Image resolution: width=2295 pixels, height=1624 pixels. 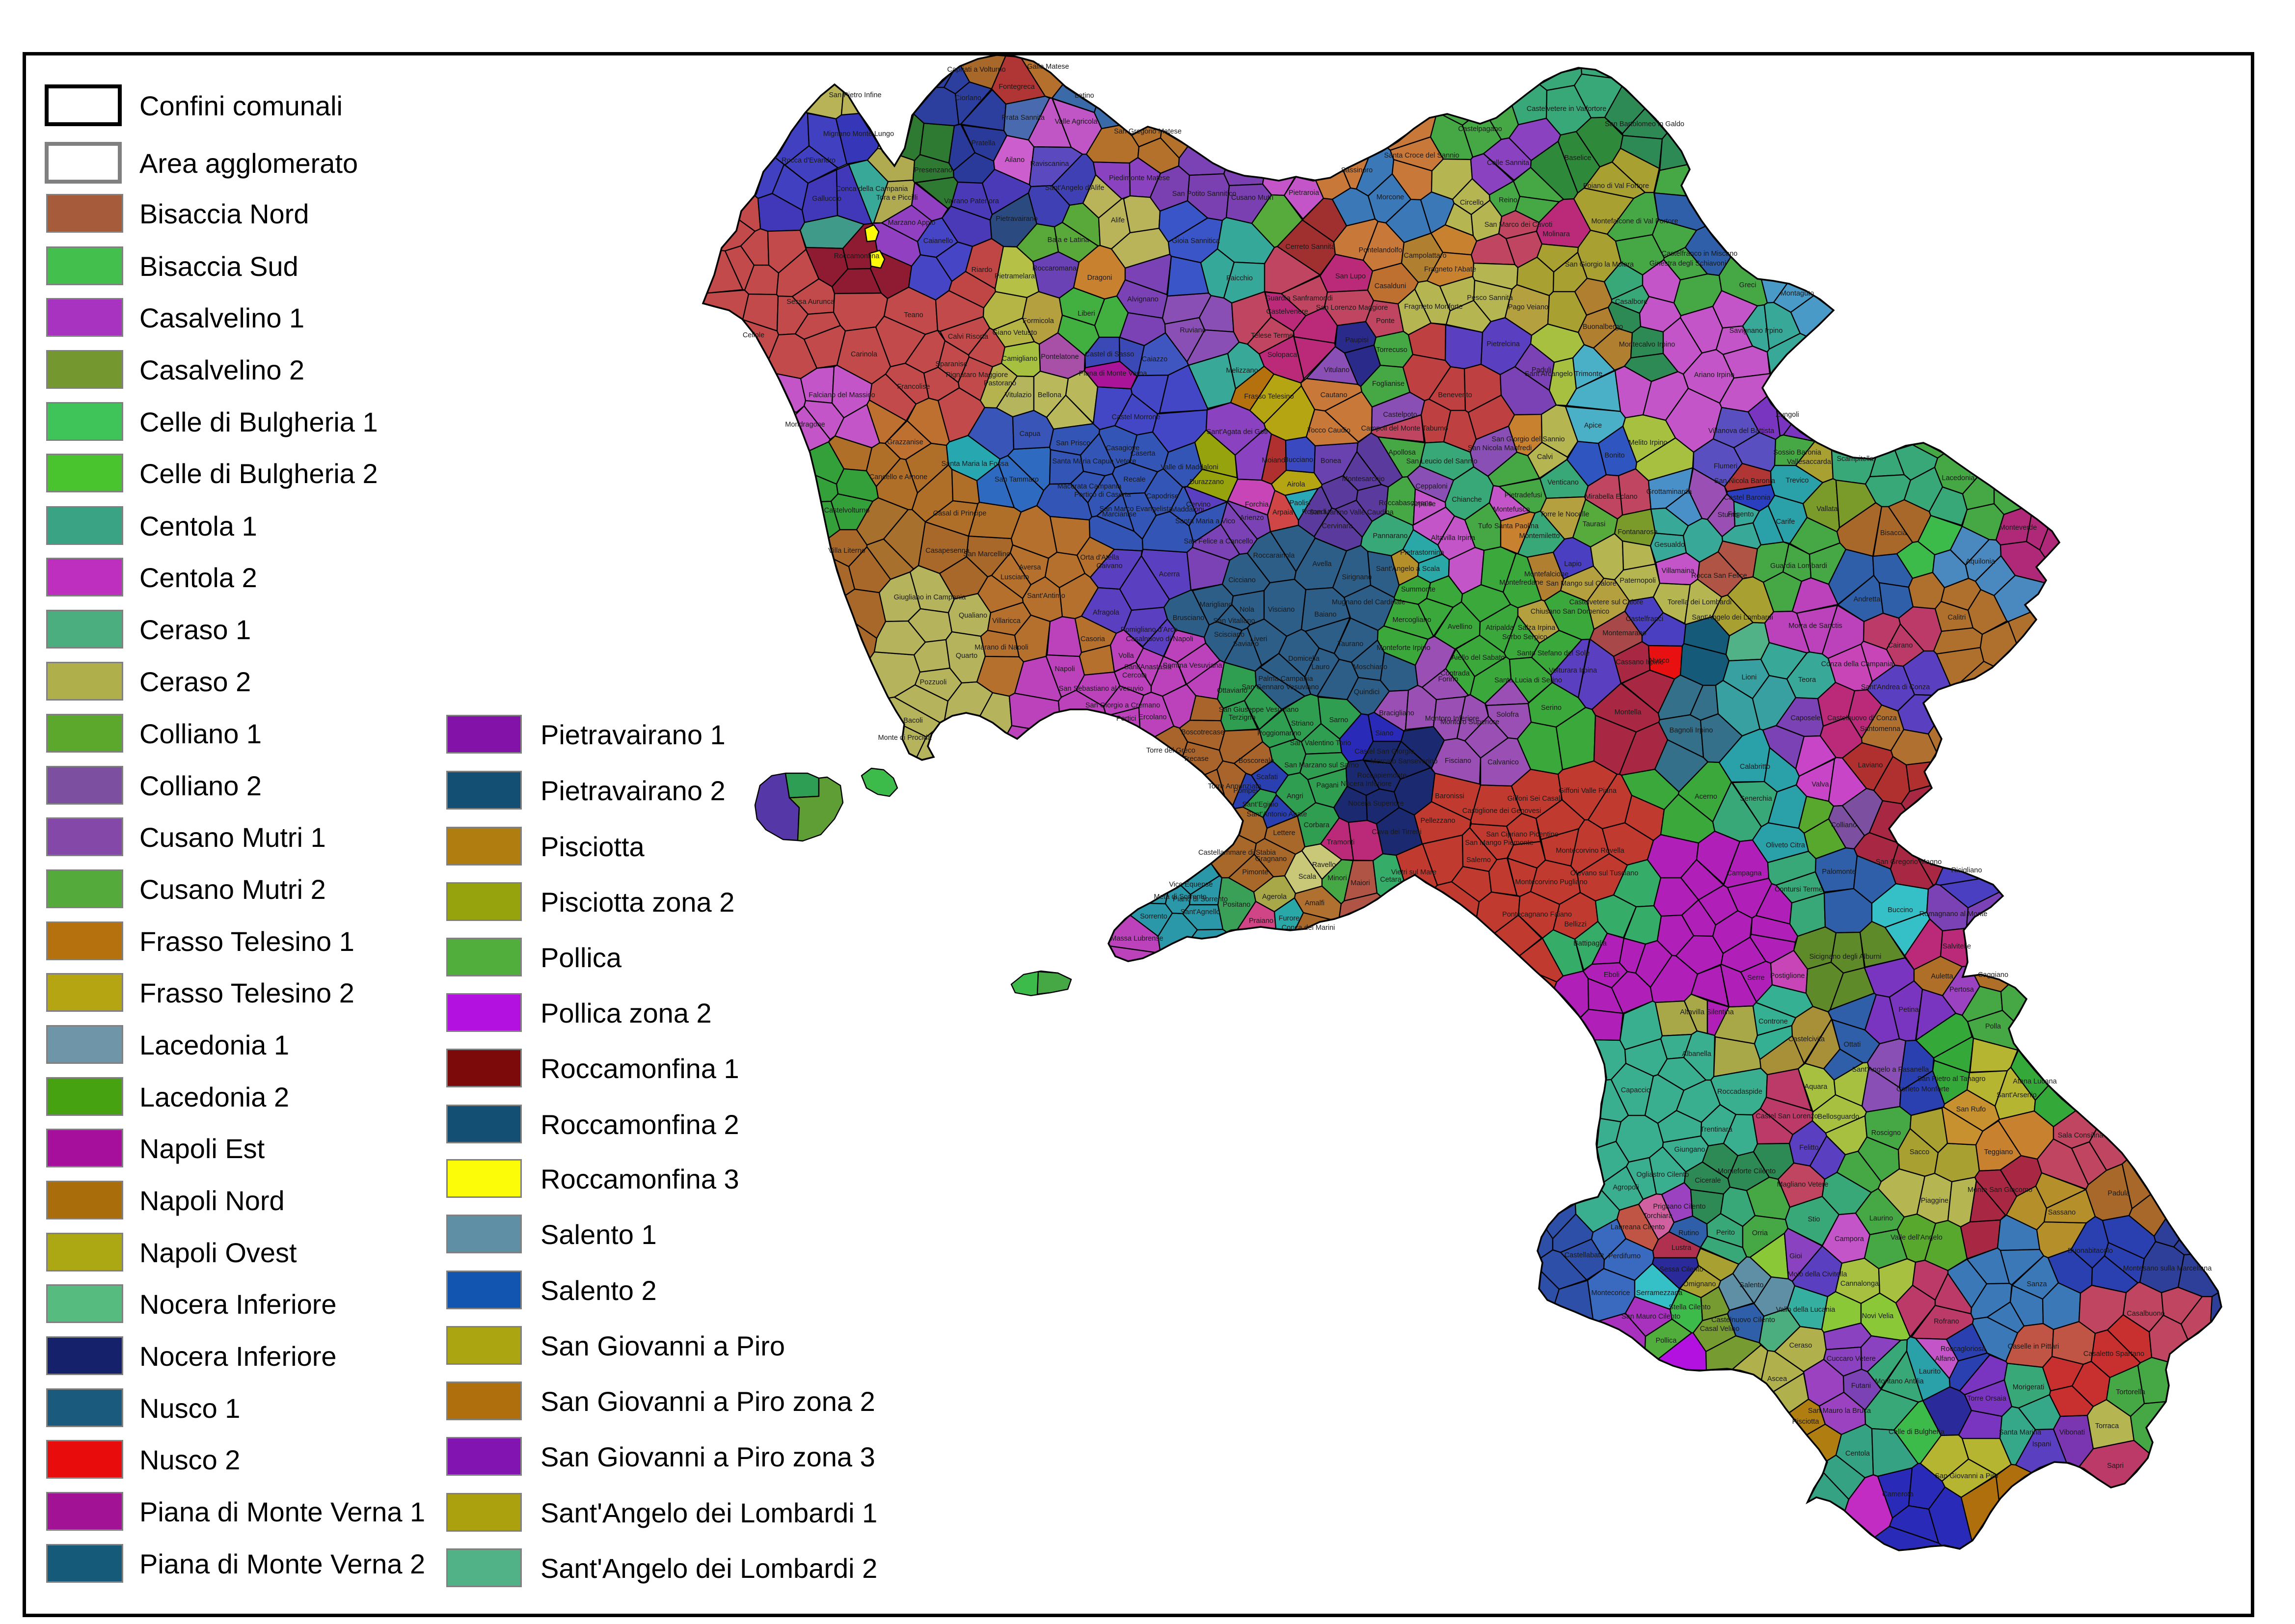 I want to click on svg-text: Guardia Lombardi, so click(x=1798, y=566).